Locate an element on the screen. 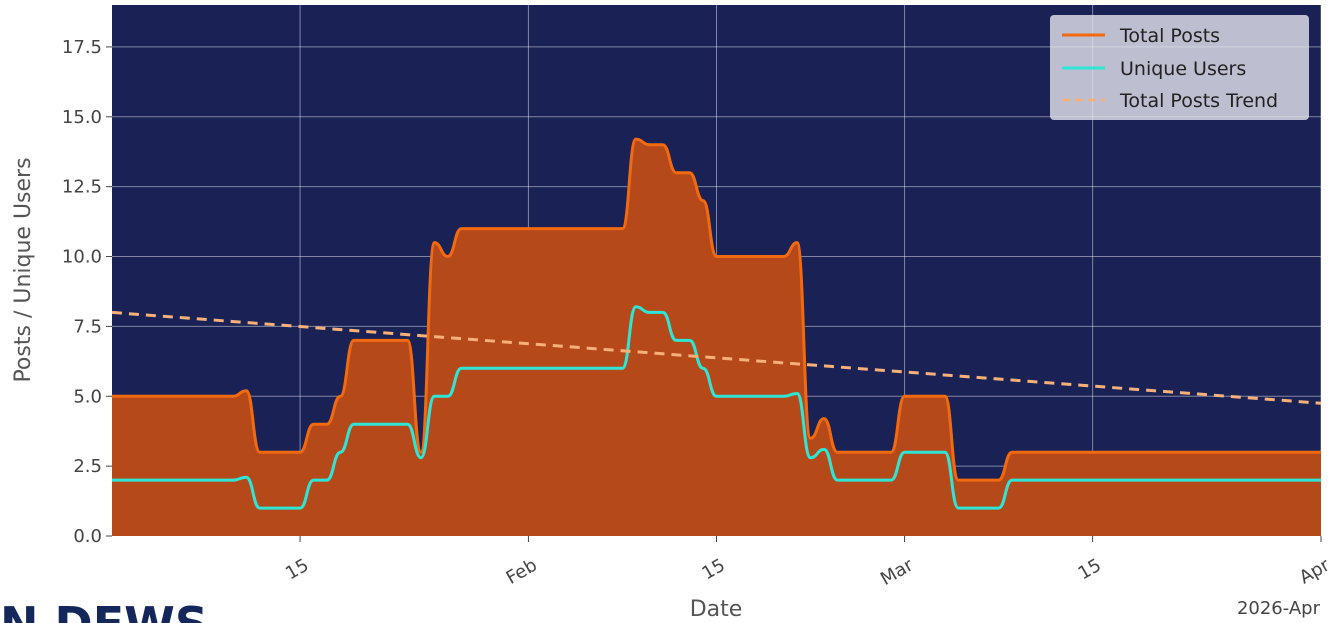 This screenshot has width=1328, height=623. y-axis-title: Posts / Unique Users is located at coordinates (23, 269).